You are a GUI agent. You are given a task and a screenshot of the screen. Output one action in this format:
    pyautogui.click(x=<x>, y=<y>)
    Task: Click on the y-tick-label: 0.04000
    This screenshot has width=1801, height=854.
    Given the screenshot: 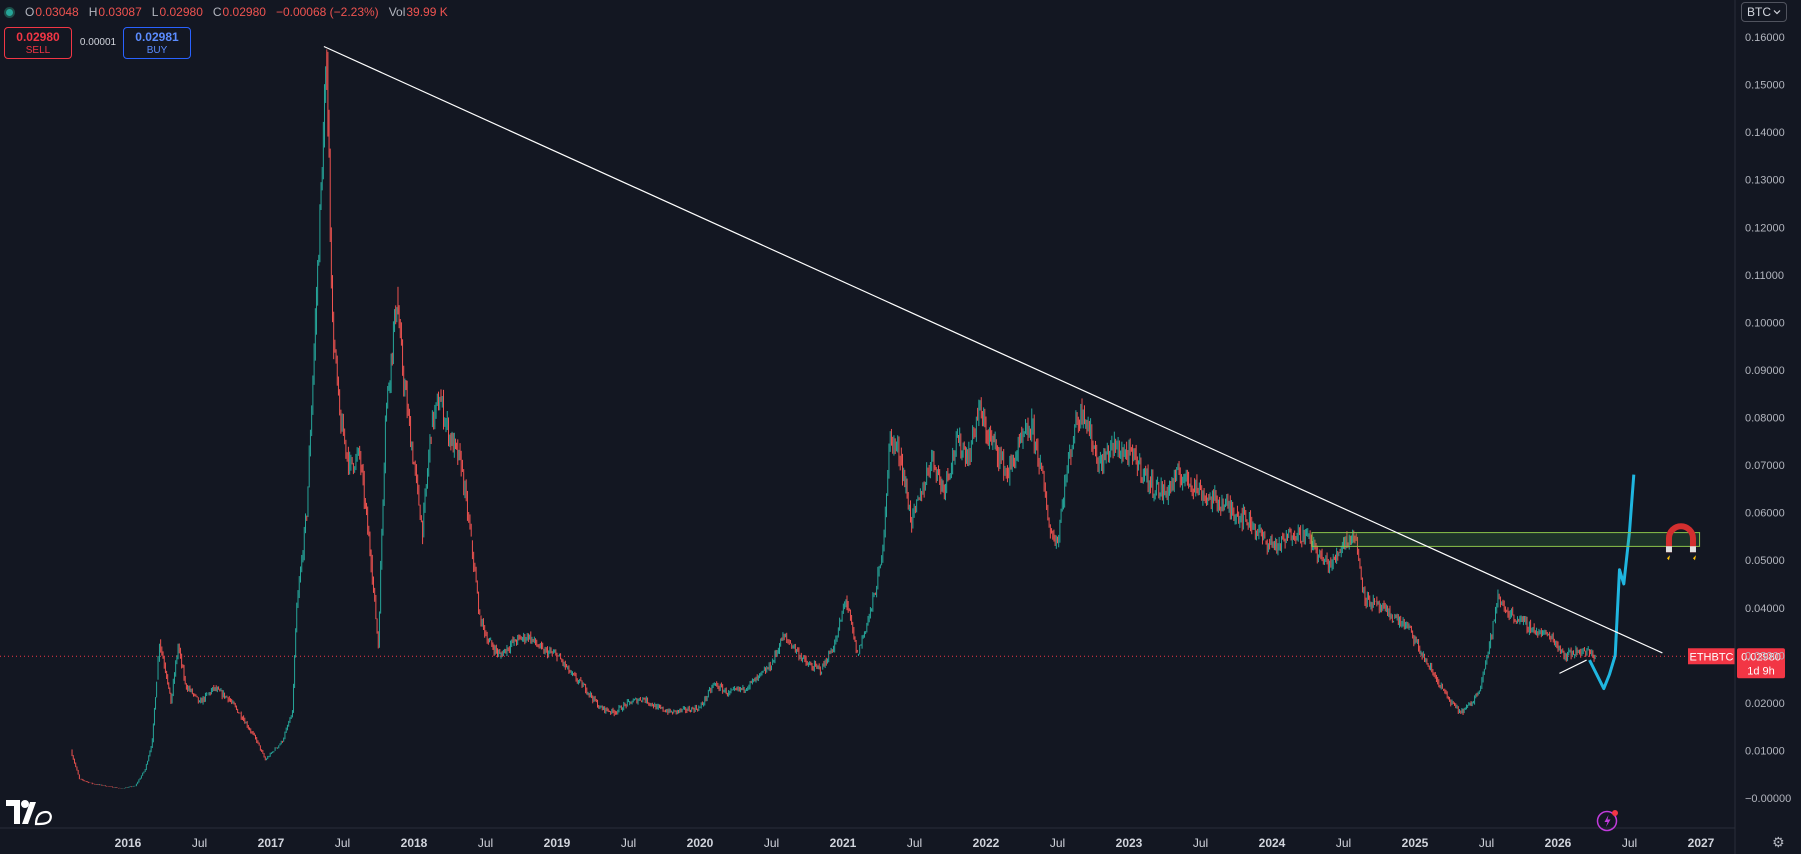 What is the action you would take?
    pyautogui.click(x=1765, y=609)
    